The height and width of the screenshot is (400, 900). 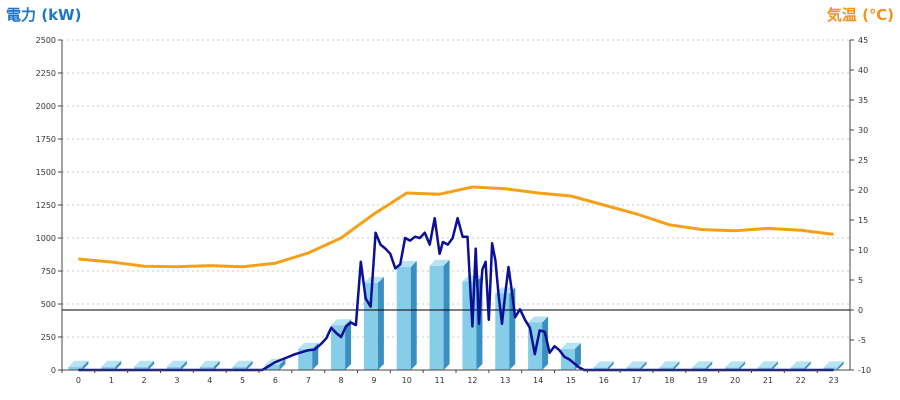 I want to click on y-left-tick-label: 750, so click(x=48, y=271).